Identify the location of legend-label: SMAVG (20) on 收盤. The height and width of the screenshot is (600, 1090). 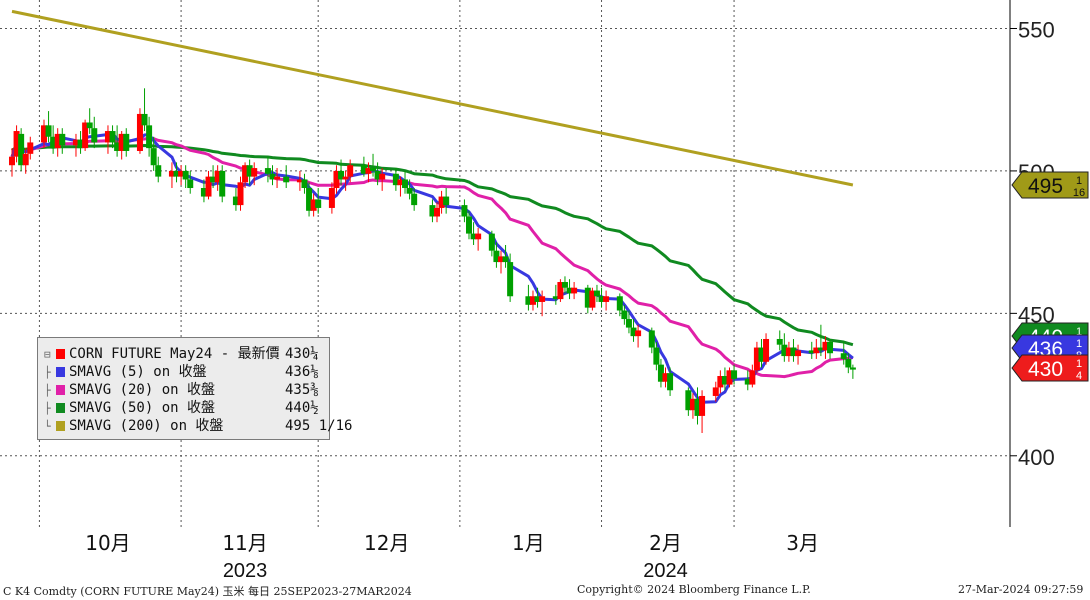
(142, 390).